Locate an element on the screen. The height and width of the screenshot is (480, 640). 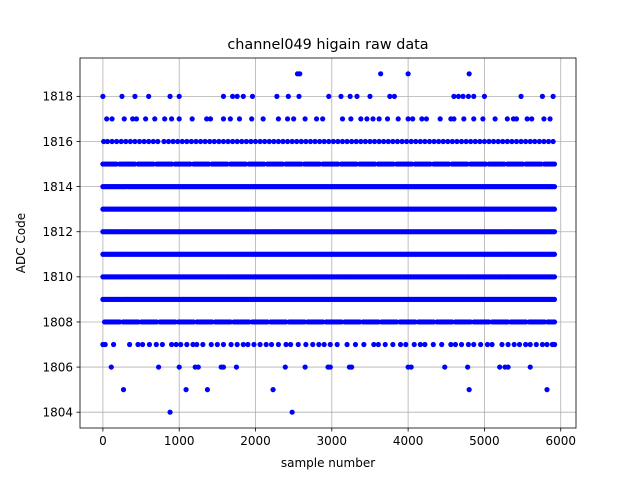
x-tick-label: 2000 is located at coordinates (255, 441).